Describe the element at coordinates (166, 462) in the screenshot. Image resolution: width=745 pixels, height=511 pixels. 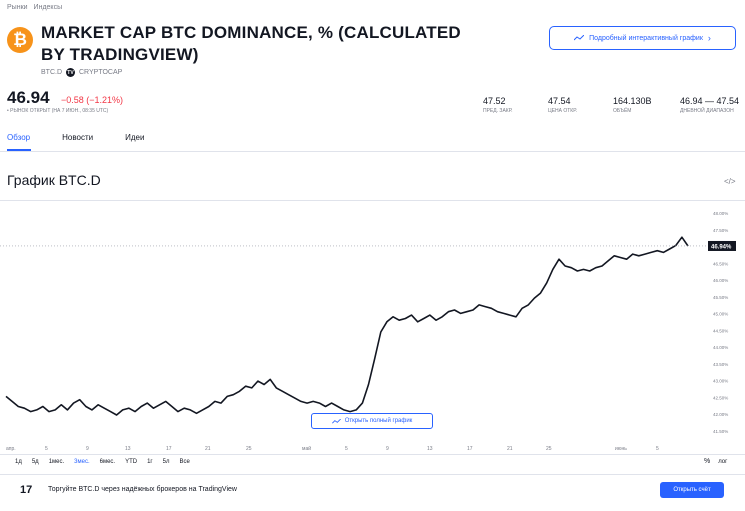
I see `range-7: 5л` at that location.